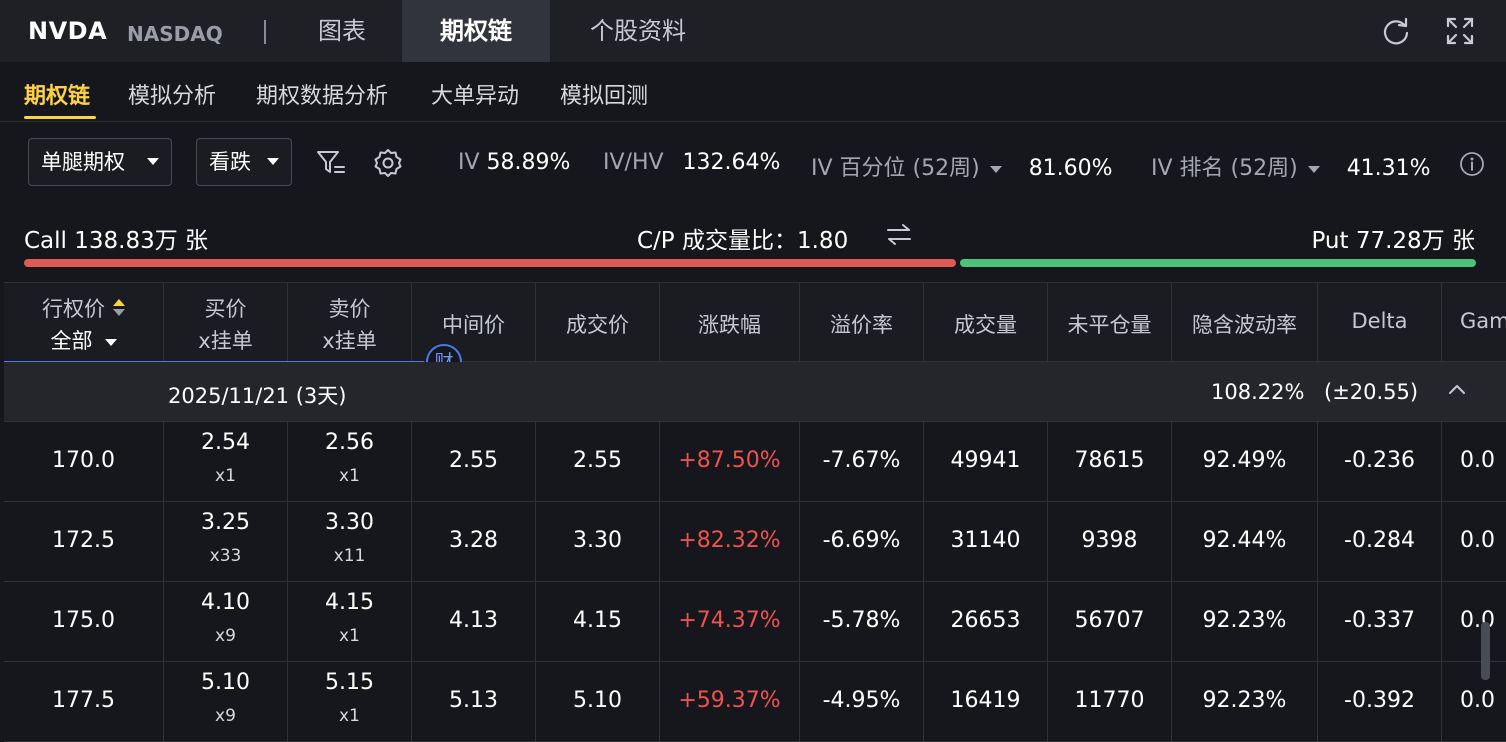 The image size is (1506, 742). I want to click on filter-icon, so click(331, 163).